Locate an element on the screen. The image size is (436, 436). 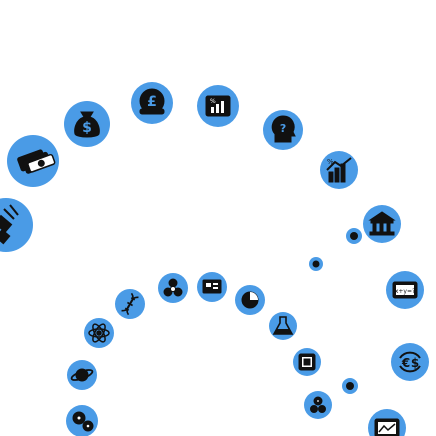
percentage-chart-icon: % is located at coordinates (218, 106).